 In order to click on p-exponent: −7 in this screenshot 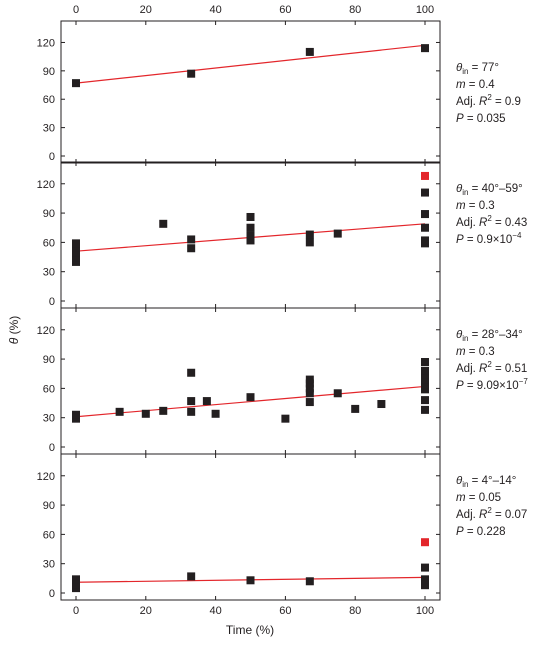, I will do `click(524, 381)`.